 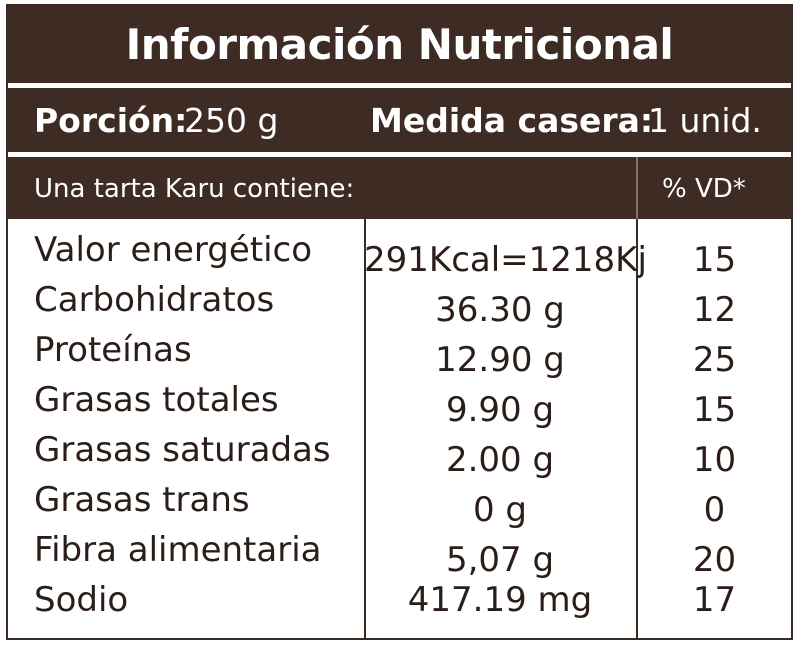 What do you see at coordinates (500, 410) in the screenshot?
I see `nutrient-amount: 9.90 g` at bounding box center [500, 410].